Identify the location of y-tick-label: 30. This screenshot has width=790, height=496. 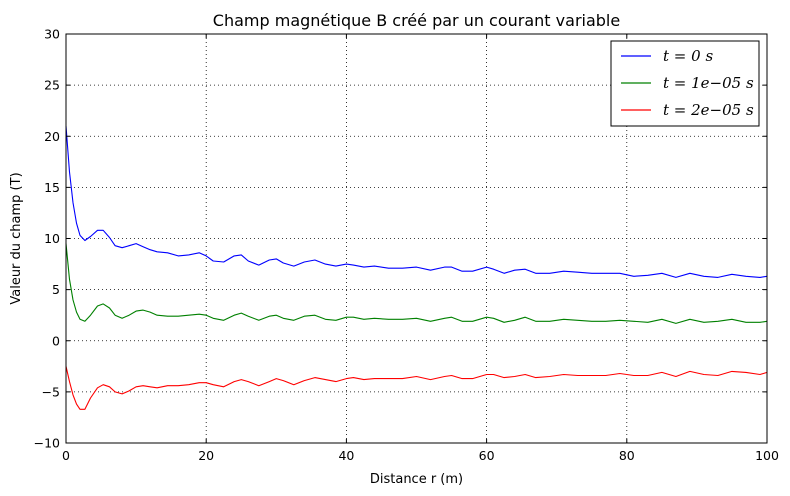
(52, 34).